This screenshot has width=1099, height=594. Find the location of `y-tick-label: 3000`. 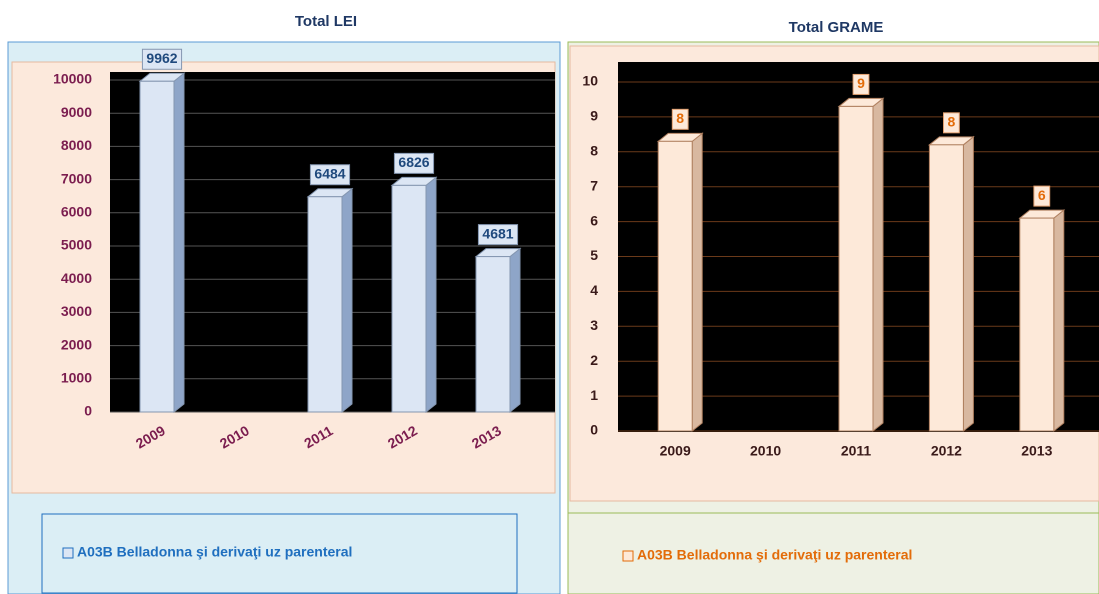

y-tick-label: 3000 is located at coordinates (76, 311).